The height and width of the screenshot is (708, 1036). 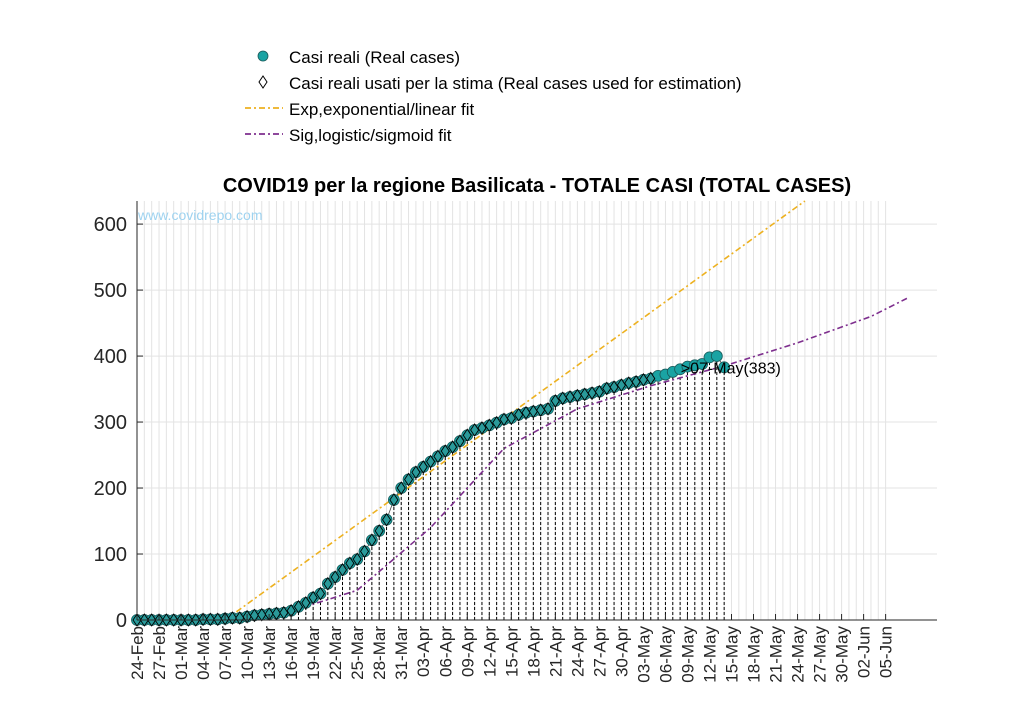 What do you see at coordinates (269, 653) in the screenshot?
I see `x-tick-label: 13-Mar` at bounding box center [269, 653].